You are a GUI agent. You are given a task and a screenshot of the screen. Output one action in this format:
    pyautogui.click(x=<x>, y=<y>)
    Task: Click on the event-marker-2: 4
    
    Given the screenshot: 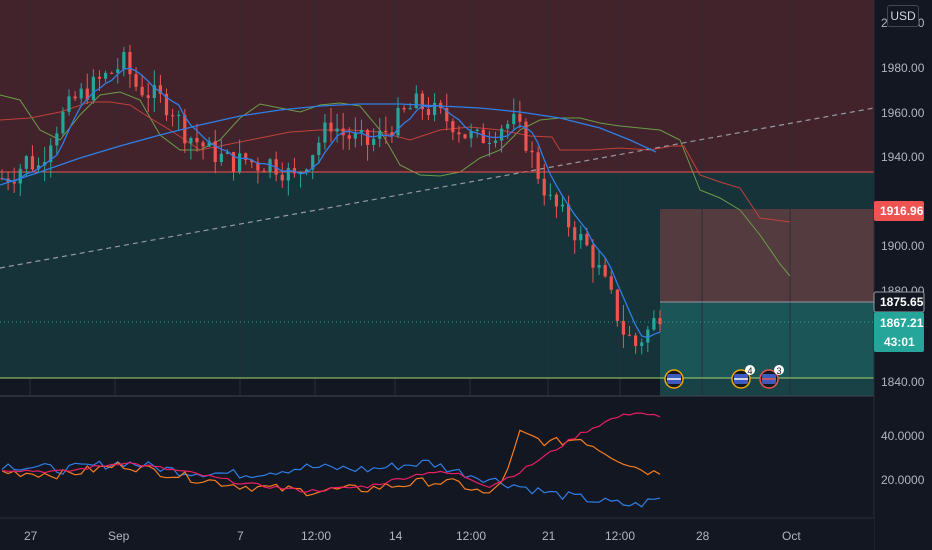 What is the action you would take?
    pyautogui.click(x=743, y=377)
    